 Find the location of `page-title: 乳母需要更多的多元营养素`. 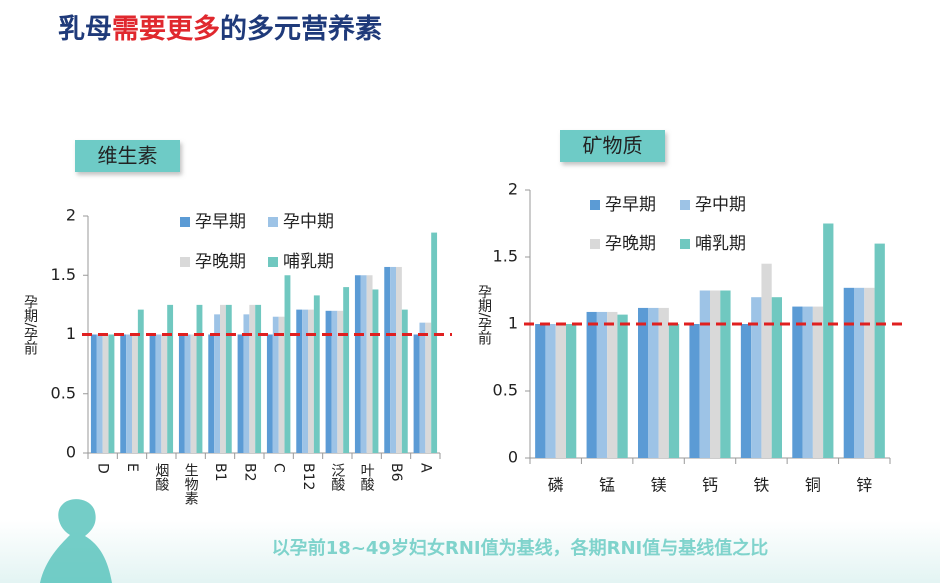

page-title: 乳母需要更多的多元营养素 is located at coordinates (220, 29).